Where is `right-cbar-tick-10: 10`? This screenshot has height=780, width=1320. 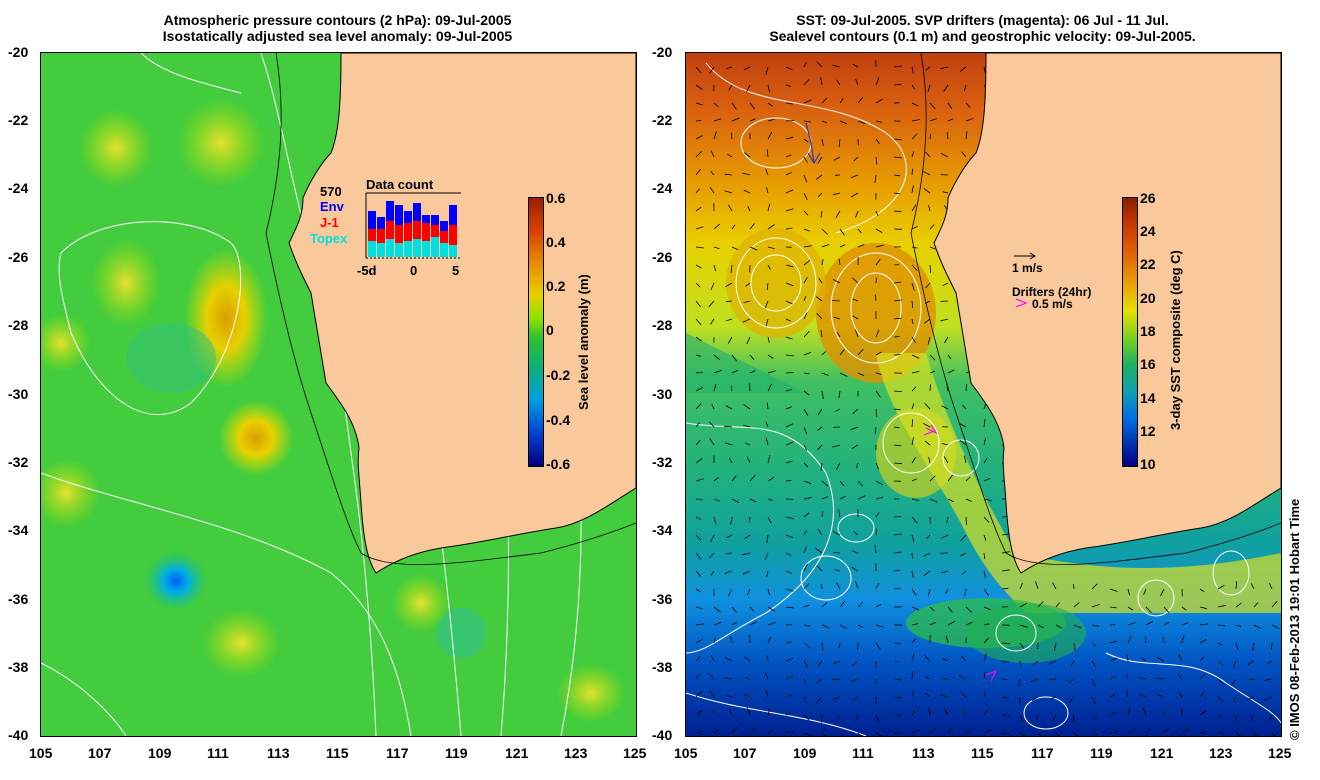 right-cbar-tick-10: 10 is located at coordinates (1148, 464).